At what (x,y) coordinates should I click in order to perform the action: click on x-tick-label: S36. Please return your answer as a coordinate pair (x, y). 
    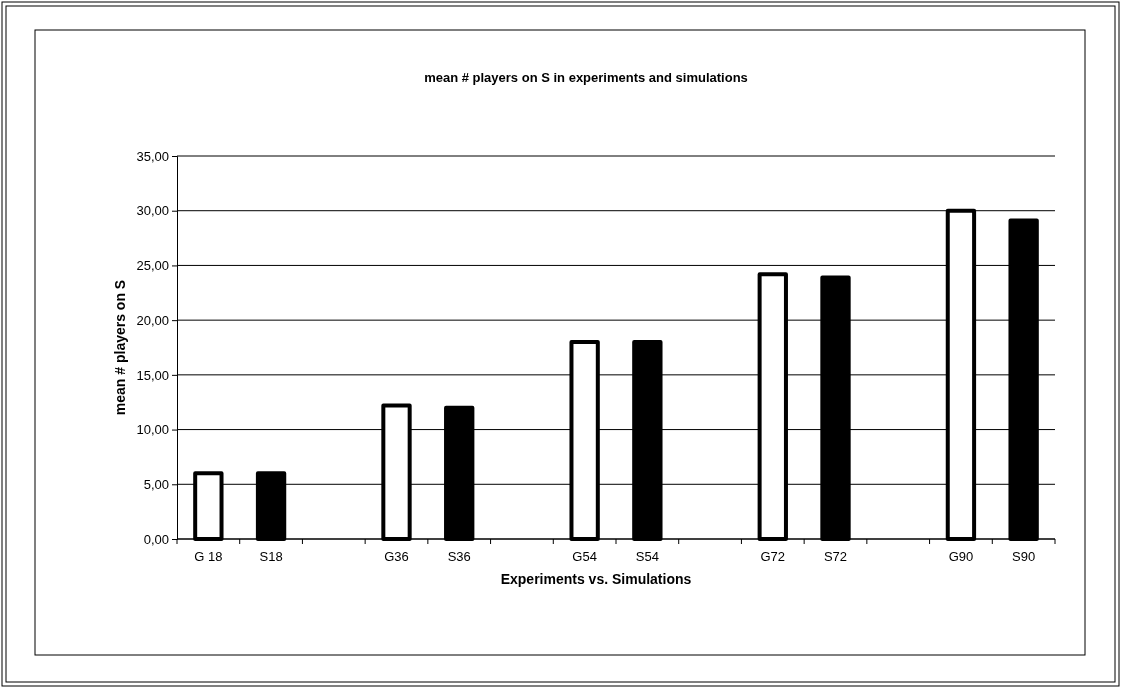
    Looking at the image, I should click on (459, 556).